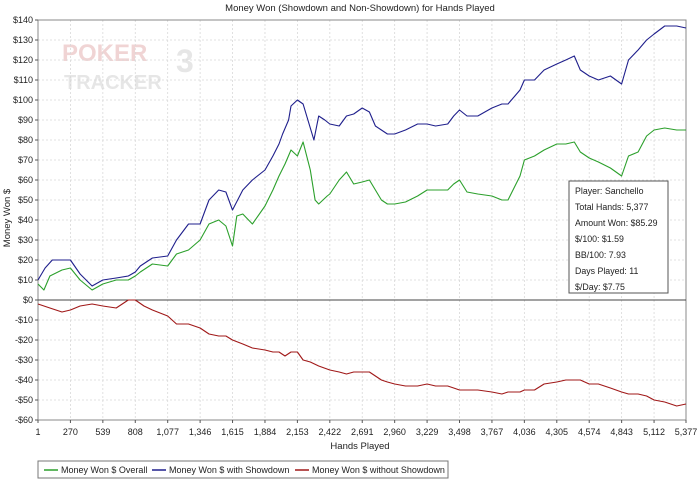 The height and width of the screenshot is (488, 700). I want to click on x-tick-label: 1,346, so click(200, 432).